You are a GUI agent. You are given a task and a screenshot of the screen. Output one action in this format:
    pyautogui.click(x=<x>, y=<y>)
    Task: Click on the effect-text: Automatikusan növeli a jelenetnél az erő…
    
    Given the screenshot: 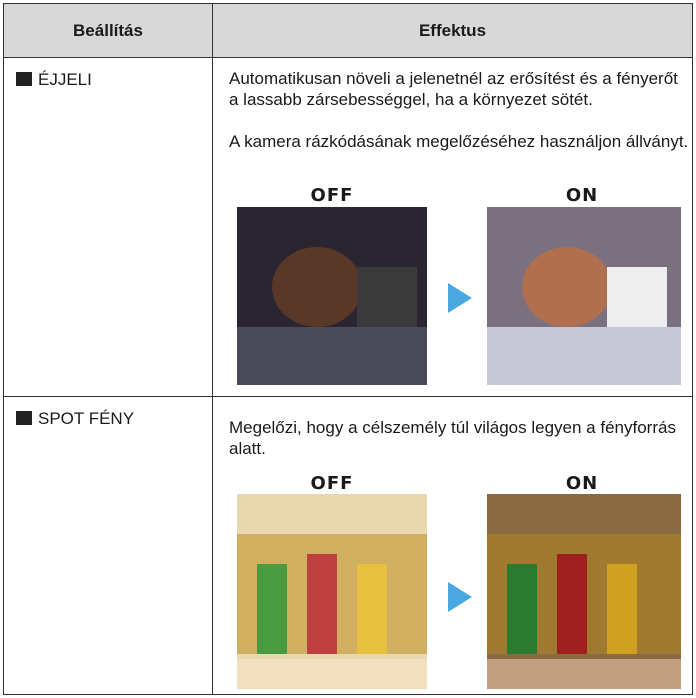 What is the action you would take?
    pyautogui.click(x=453, y=89)
    